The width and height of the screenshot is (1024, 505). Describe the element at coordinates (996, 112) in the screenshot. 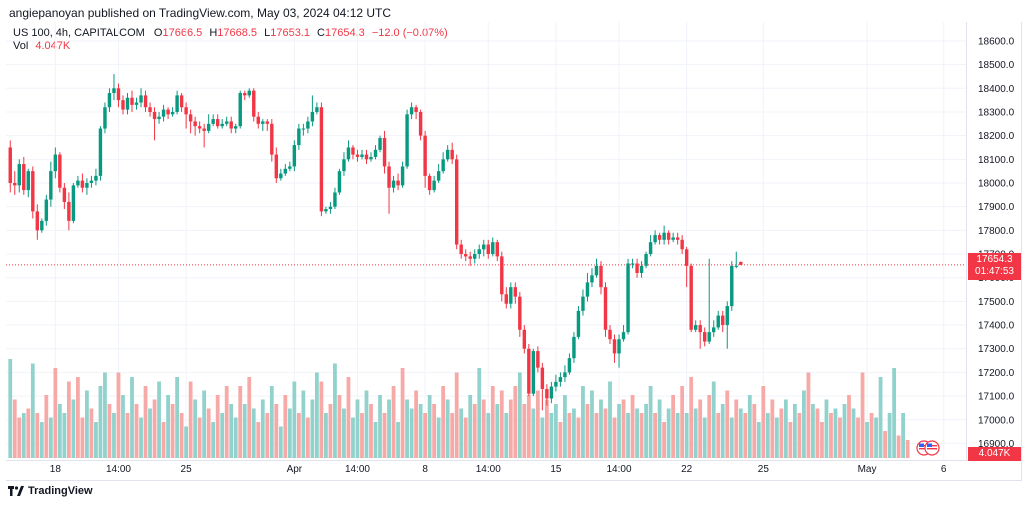

I see `price-tick-label: 18300.0` at that location.